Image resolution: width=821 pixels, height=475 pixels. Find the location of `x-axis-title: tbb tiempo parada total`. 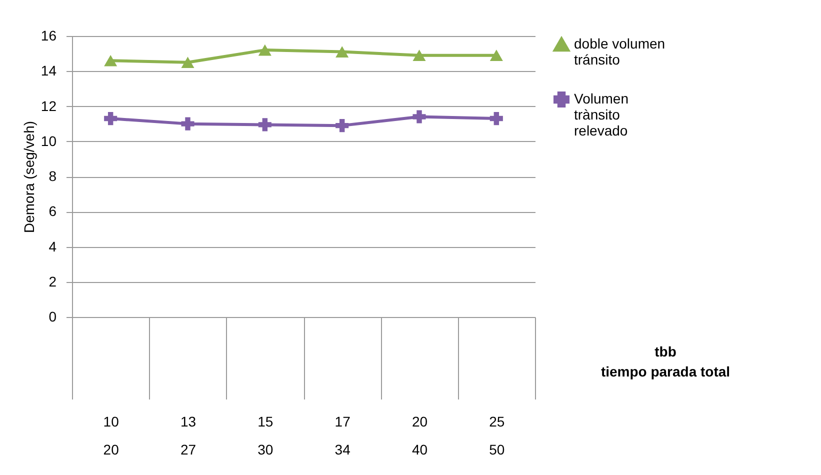

x-axis-title: tbb tiempo parada total is located at coordinates (665, 362).